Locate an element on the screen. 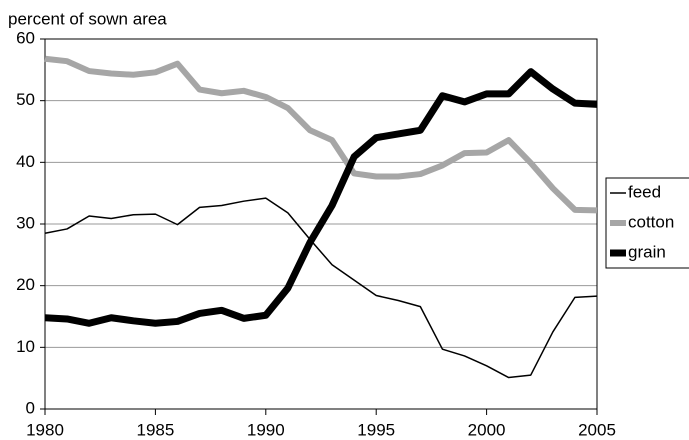  y-tick-label: 30 is located at coordinates (25, 222).